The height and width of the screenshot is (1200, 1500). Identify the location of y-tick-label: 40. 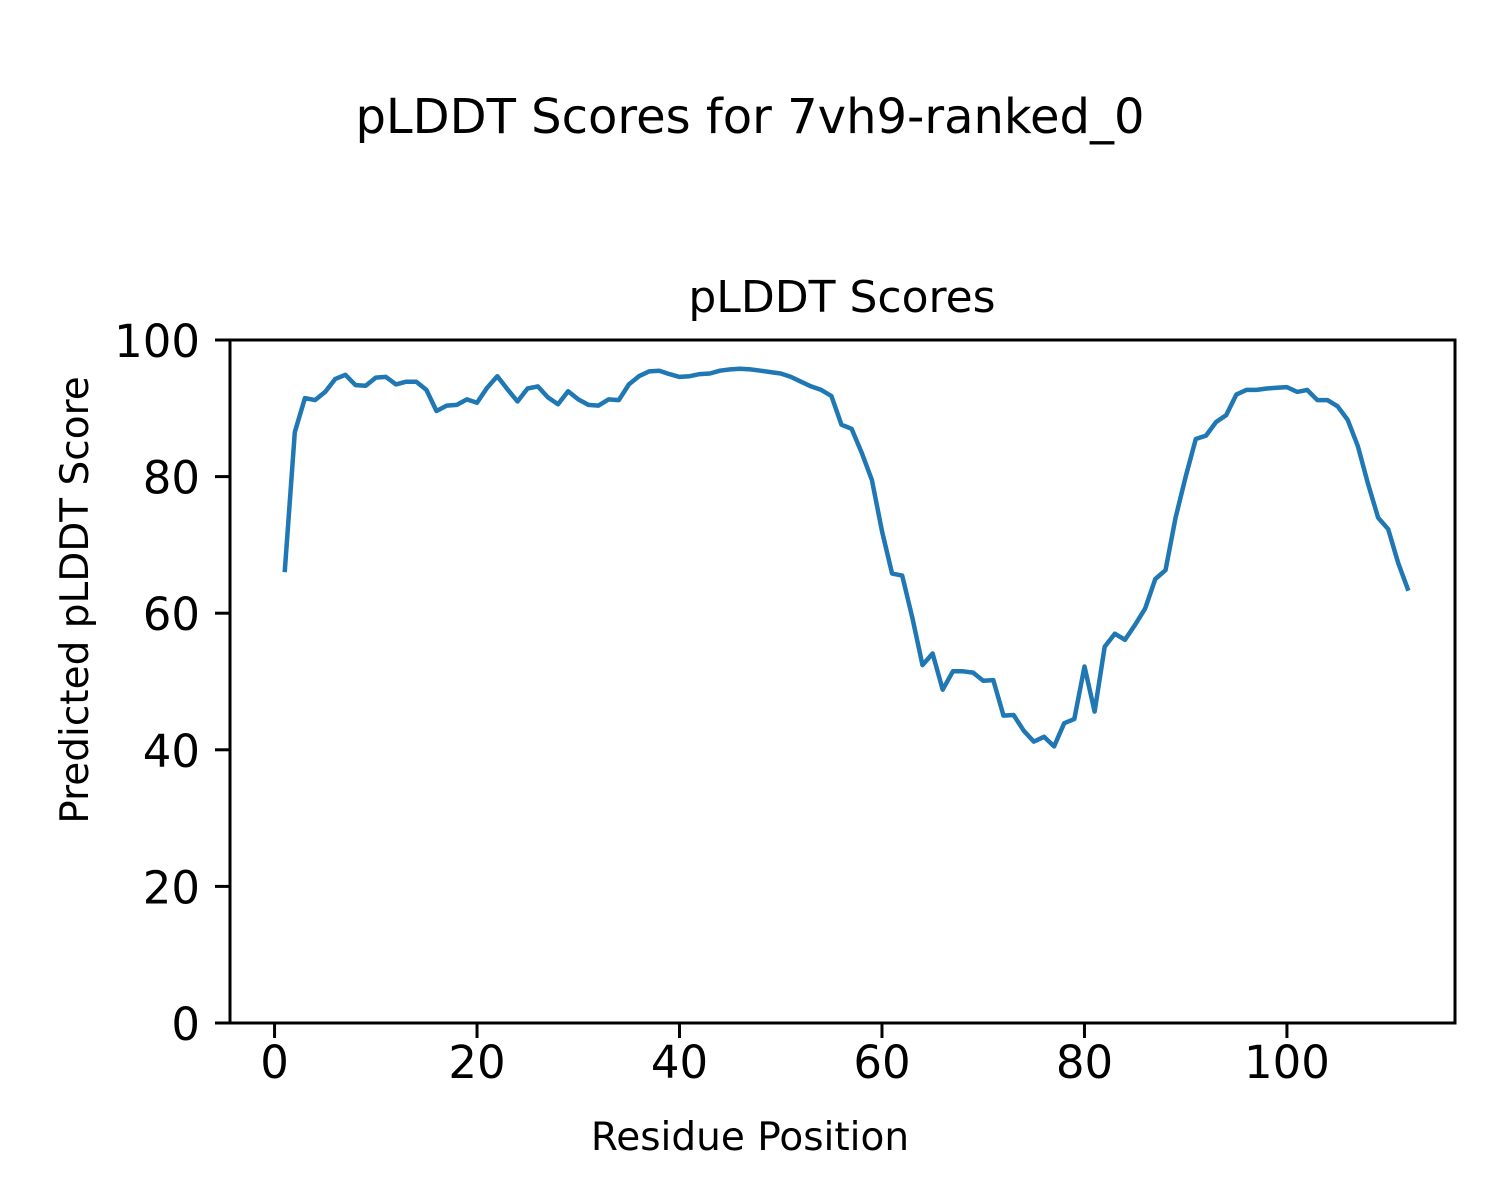
(171, 751).